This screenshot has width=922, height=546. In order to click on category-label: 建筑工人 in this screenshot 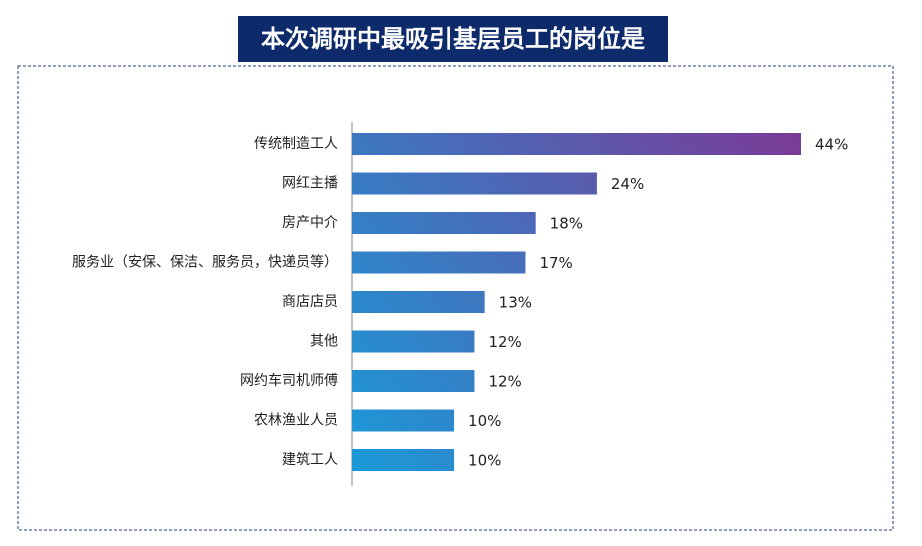, I will do `click(310, 460)`.